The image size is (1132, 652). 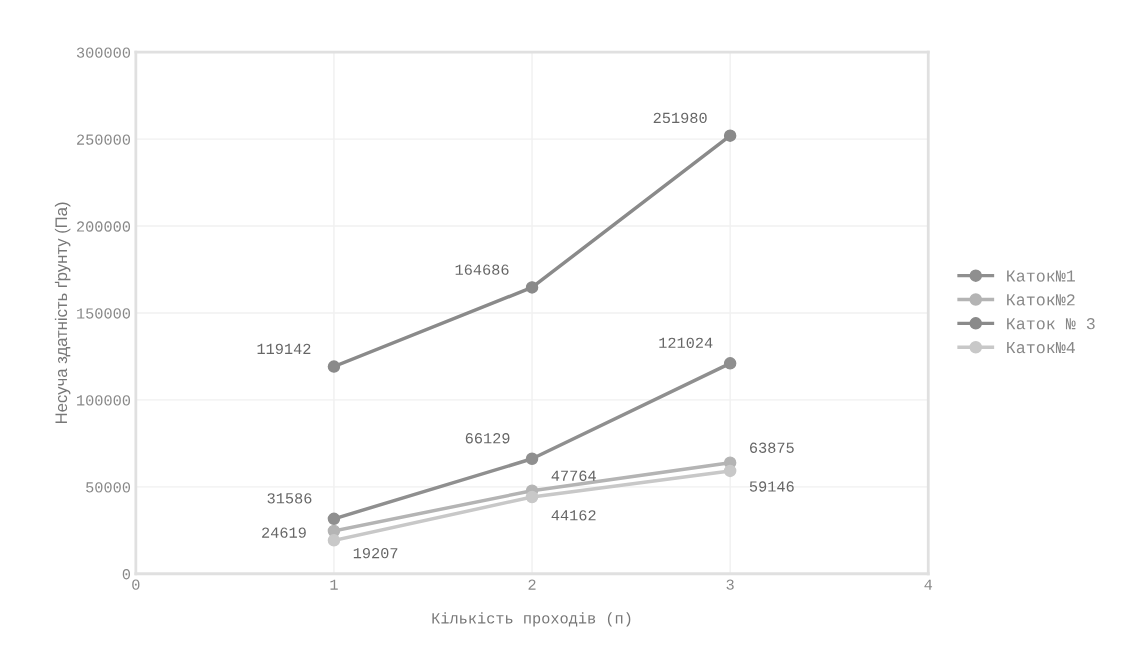 I want to click on y-tick-label: 50000, so click(x=108, y=487).